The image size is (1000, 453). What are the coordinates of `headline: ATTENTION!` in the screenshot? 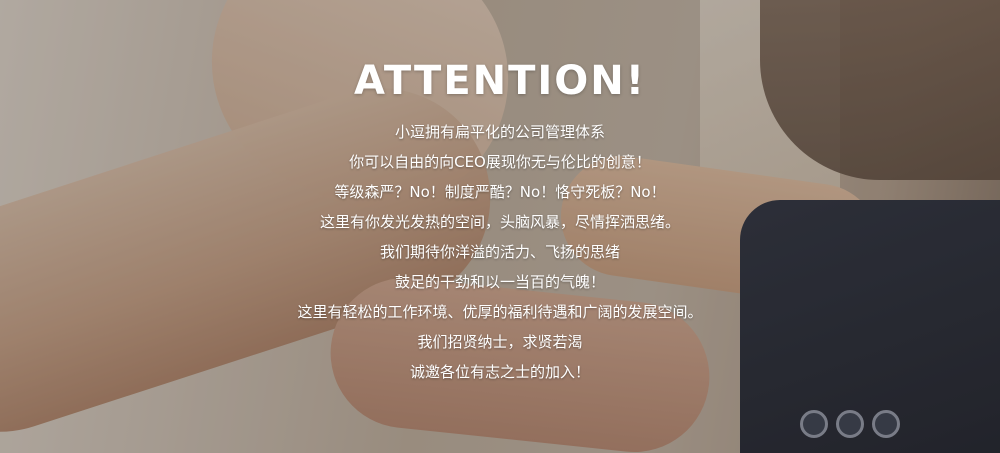 It's located at (500, 81).